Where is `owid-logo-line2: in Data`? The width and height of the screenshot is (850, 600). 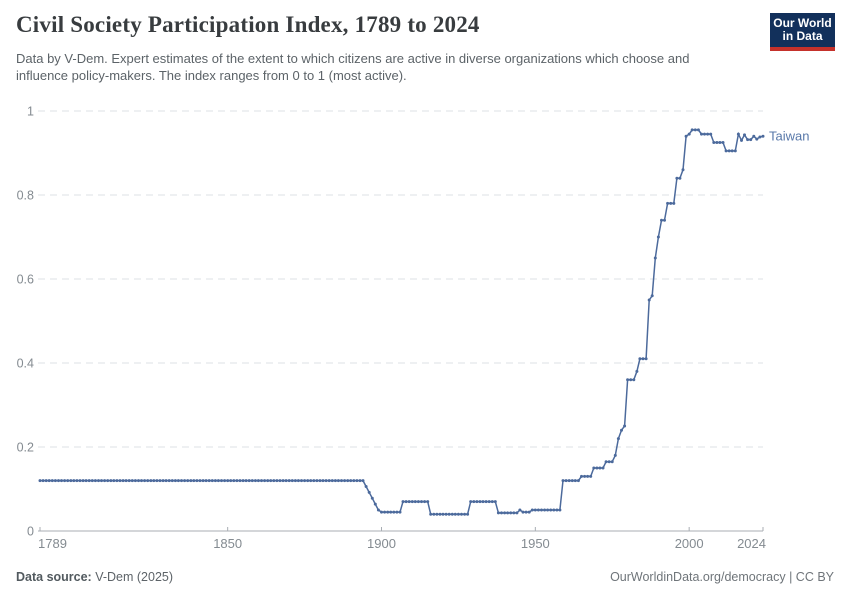
owid-logo-line2: in Data is located at coordinates (802, 36).